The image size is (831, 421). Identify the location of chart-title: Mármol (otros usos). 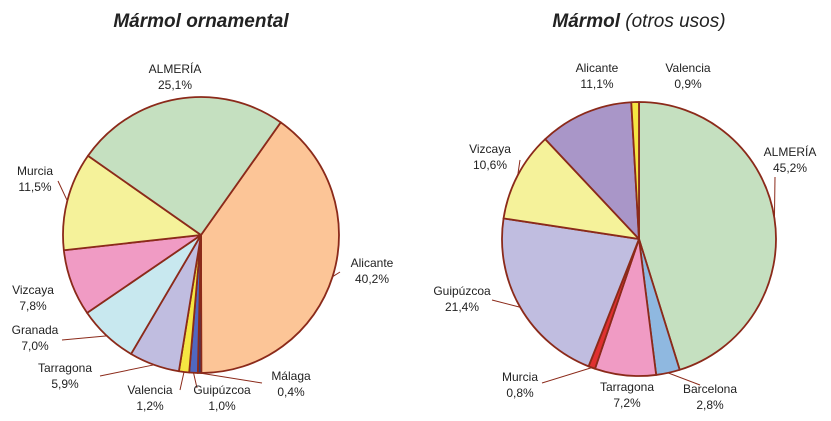
(638, 21).